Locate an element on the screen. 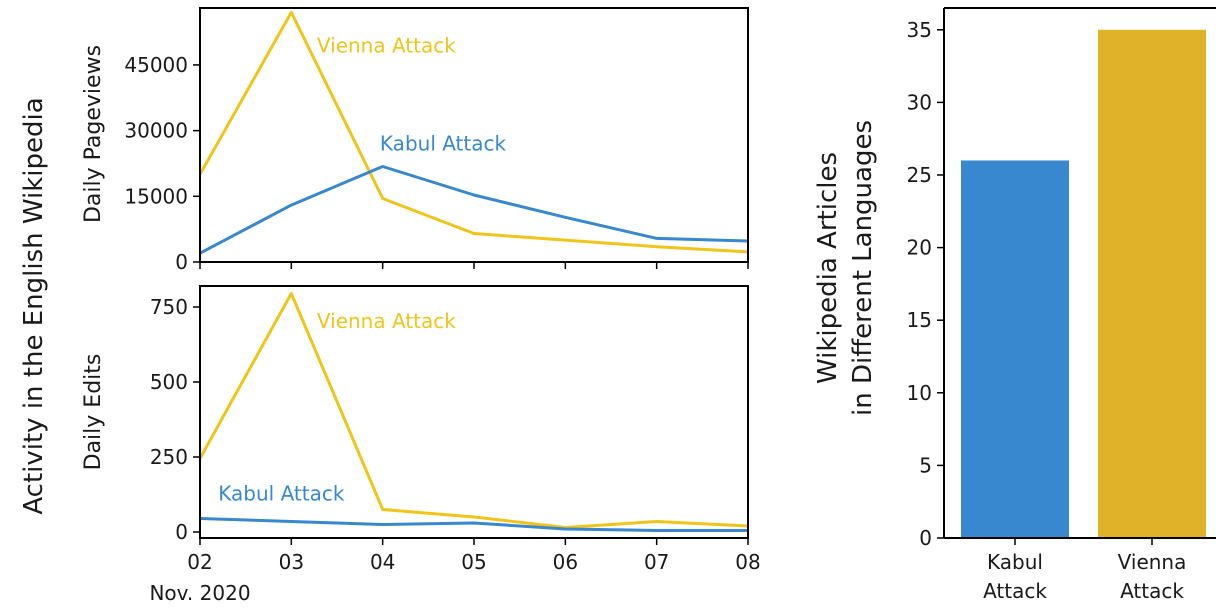 The height and width of the screenshot is (608, 1216). pageviews-ylabel: Daily Pageviews is located at coordinates (93, 134).